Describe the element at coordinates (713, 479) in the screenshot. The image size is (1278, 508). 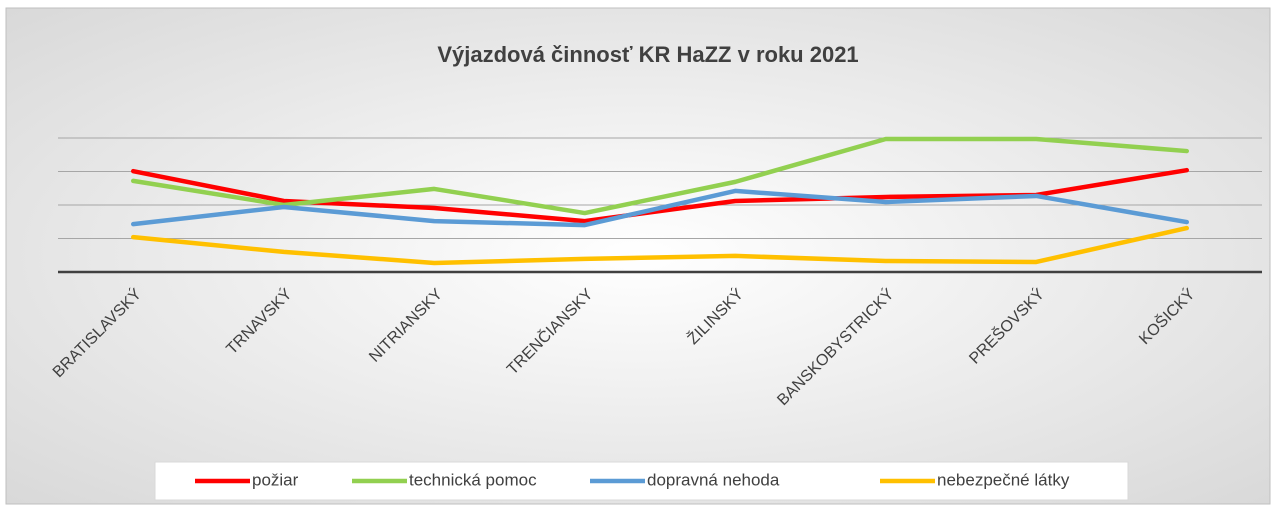
I see `legend-label: dopravná nehoda` at that location.